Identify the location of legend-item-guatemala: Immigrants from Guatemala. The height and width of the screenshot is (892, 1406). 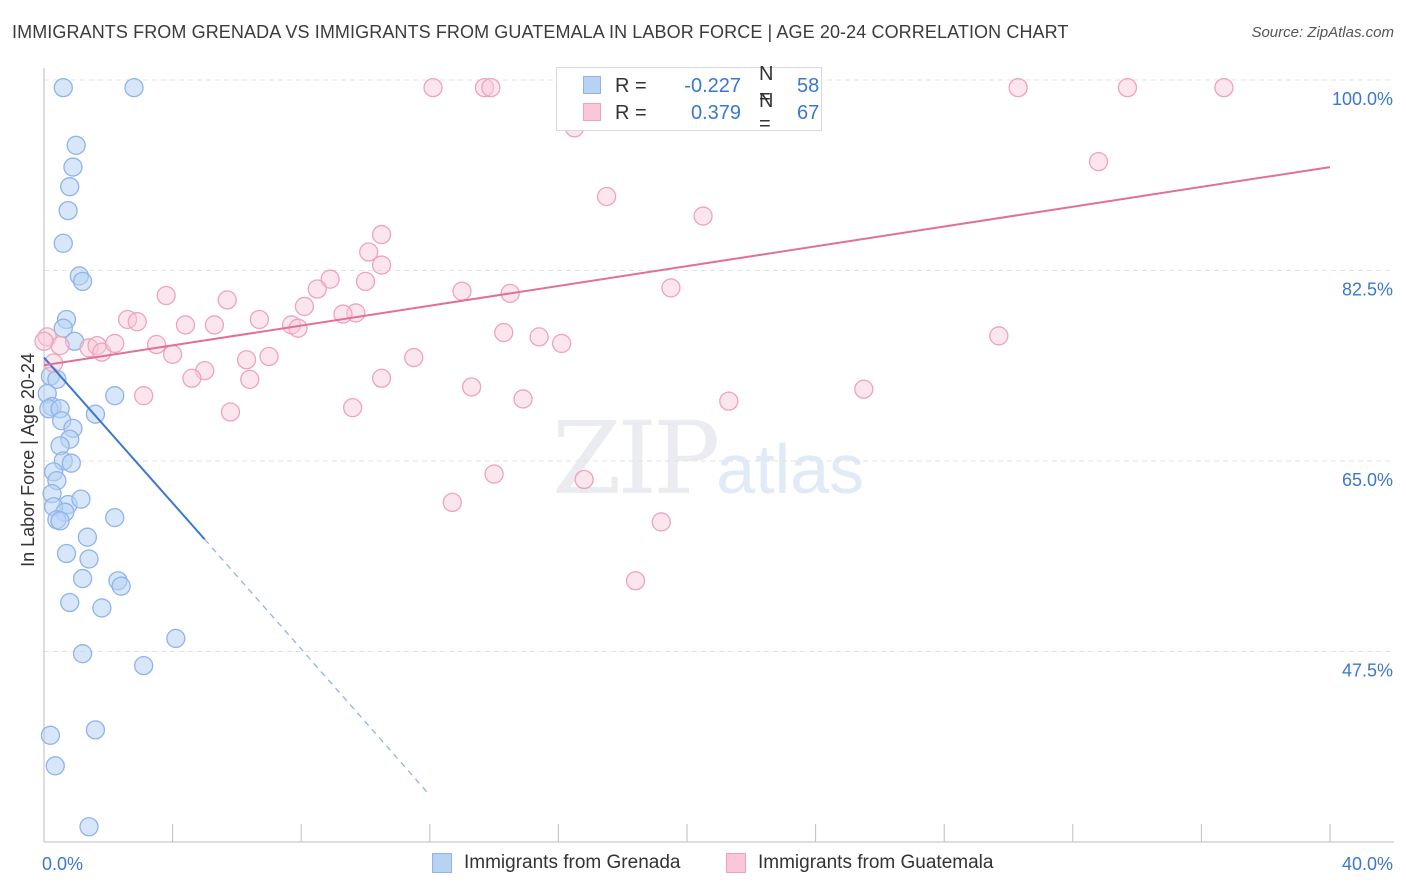
(859, 863).